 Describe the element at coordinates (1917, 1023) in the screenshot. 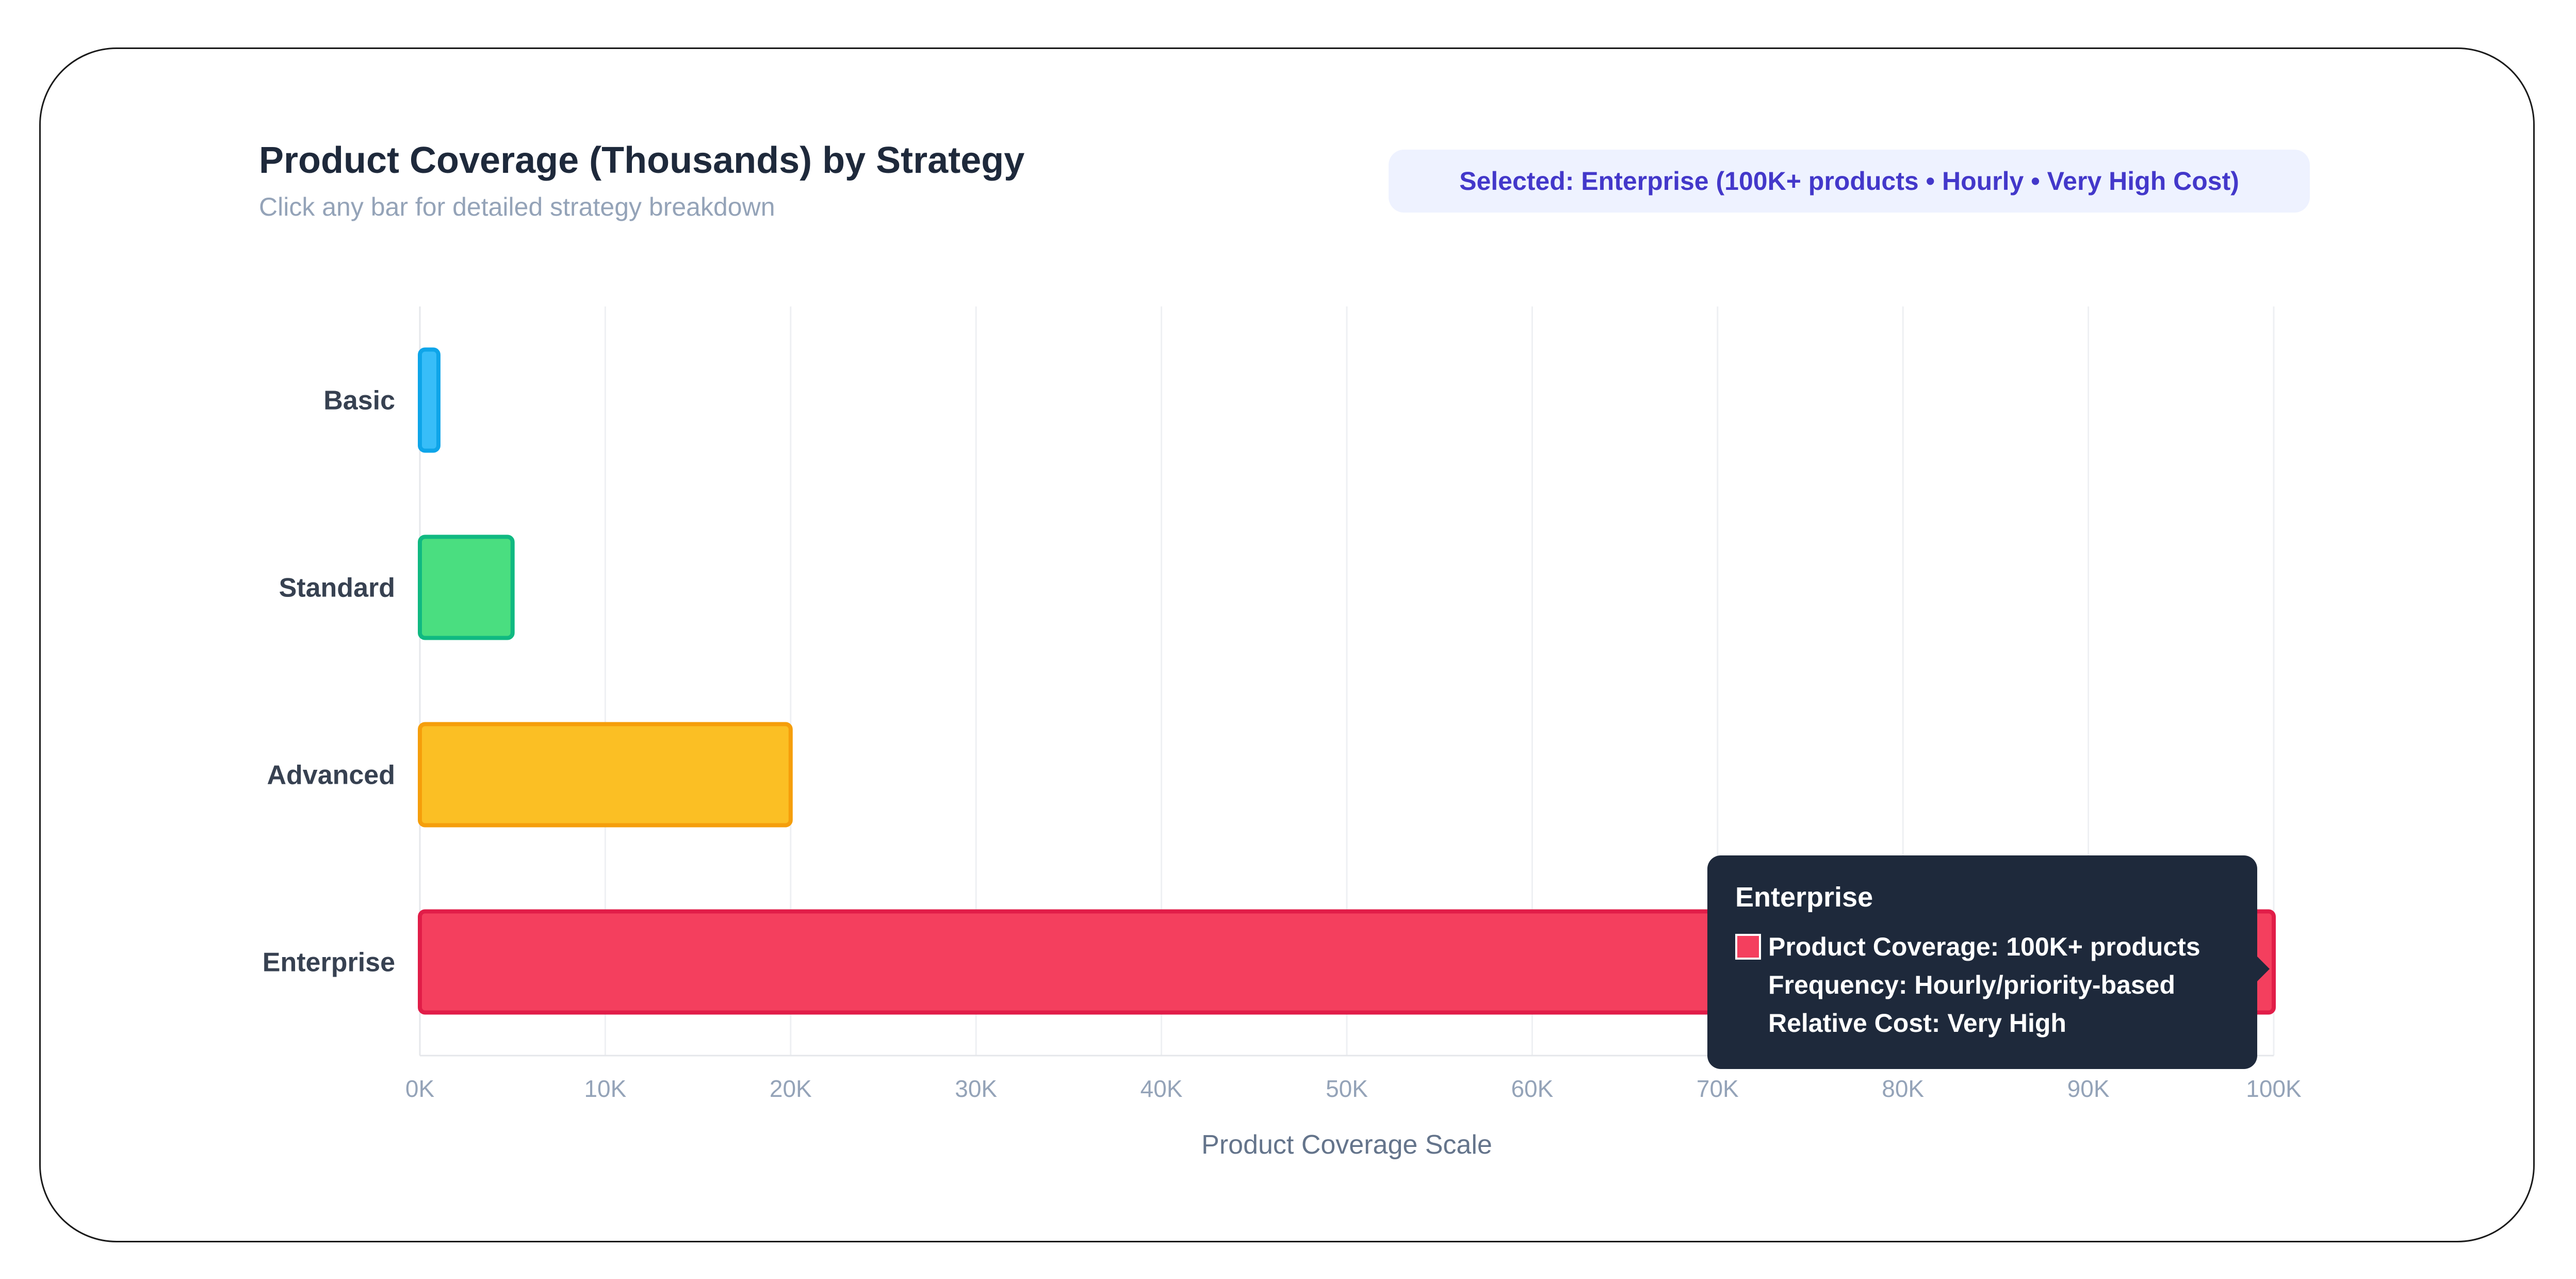

I see `tooltip-line-cost: Relative Cost: Very High` at that location.